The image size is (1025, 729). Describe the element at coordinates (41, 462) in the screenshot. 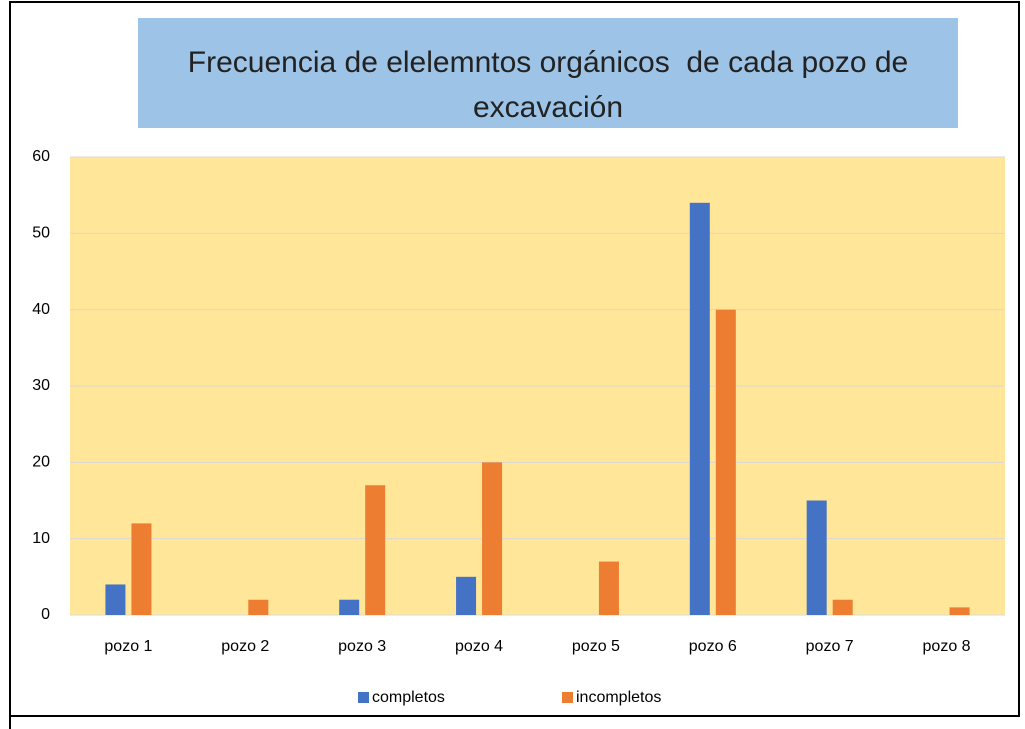

I see `y-tick-label: 20` at that location.